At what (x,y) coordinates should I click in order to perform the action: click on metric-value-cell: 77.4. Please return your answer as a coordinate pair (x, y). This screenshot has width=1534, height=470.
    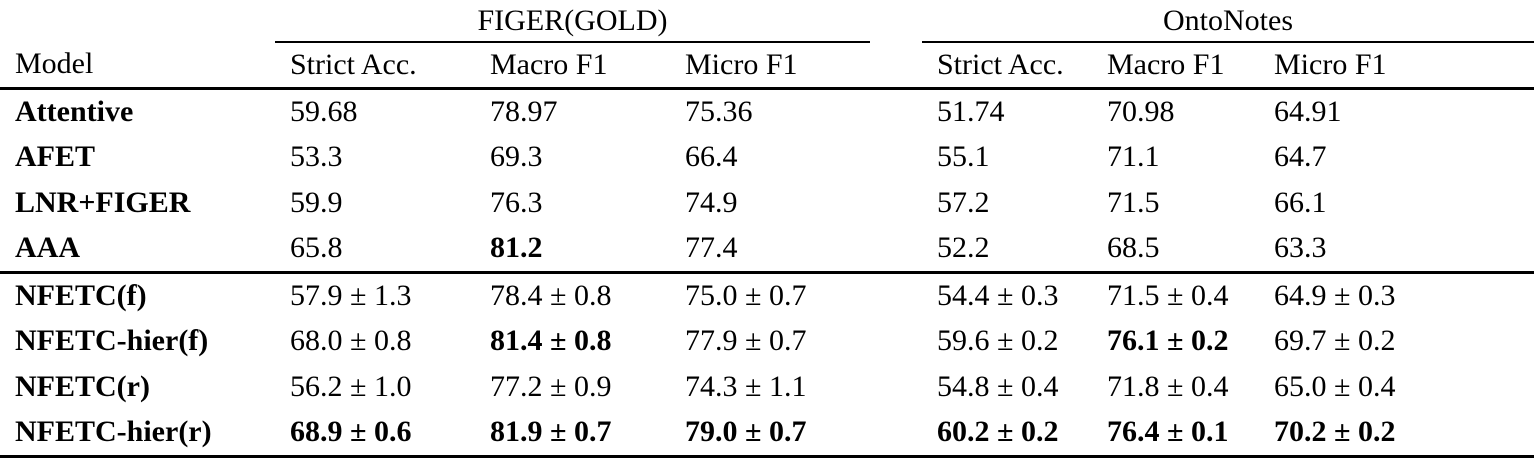
    Looking at the image, I should click on (770, 250).